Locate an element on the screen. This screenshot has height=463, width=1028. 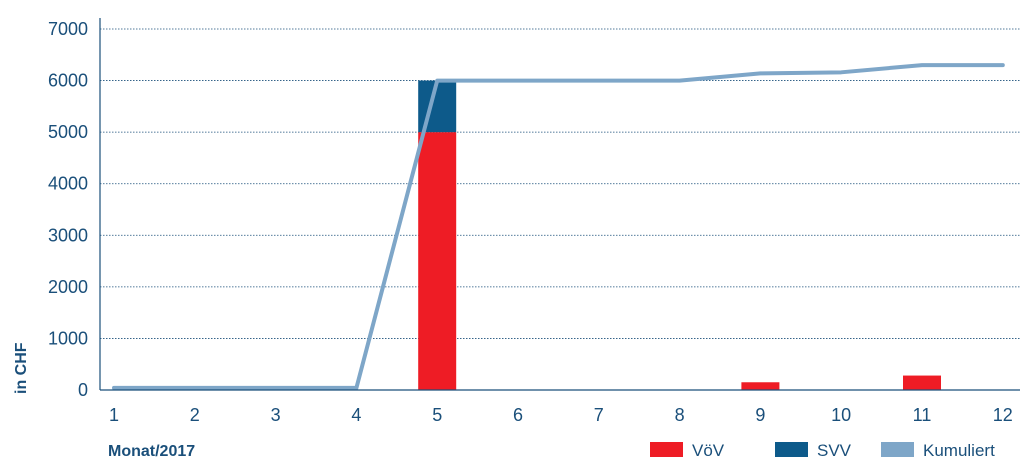
bar-vöv-month-9 is located at coordinates (760, 386).